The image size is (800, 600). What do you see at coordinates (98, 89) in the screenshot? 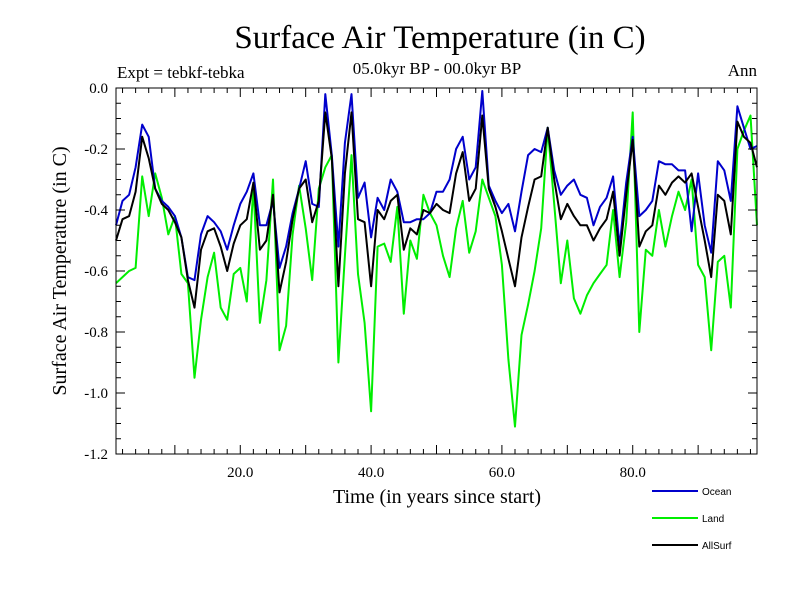
I see `y-tick-label: 0.0` at bounding box center [98, 89].